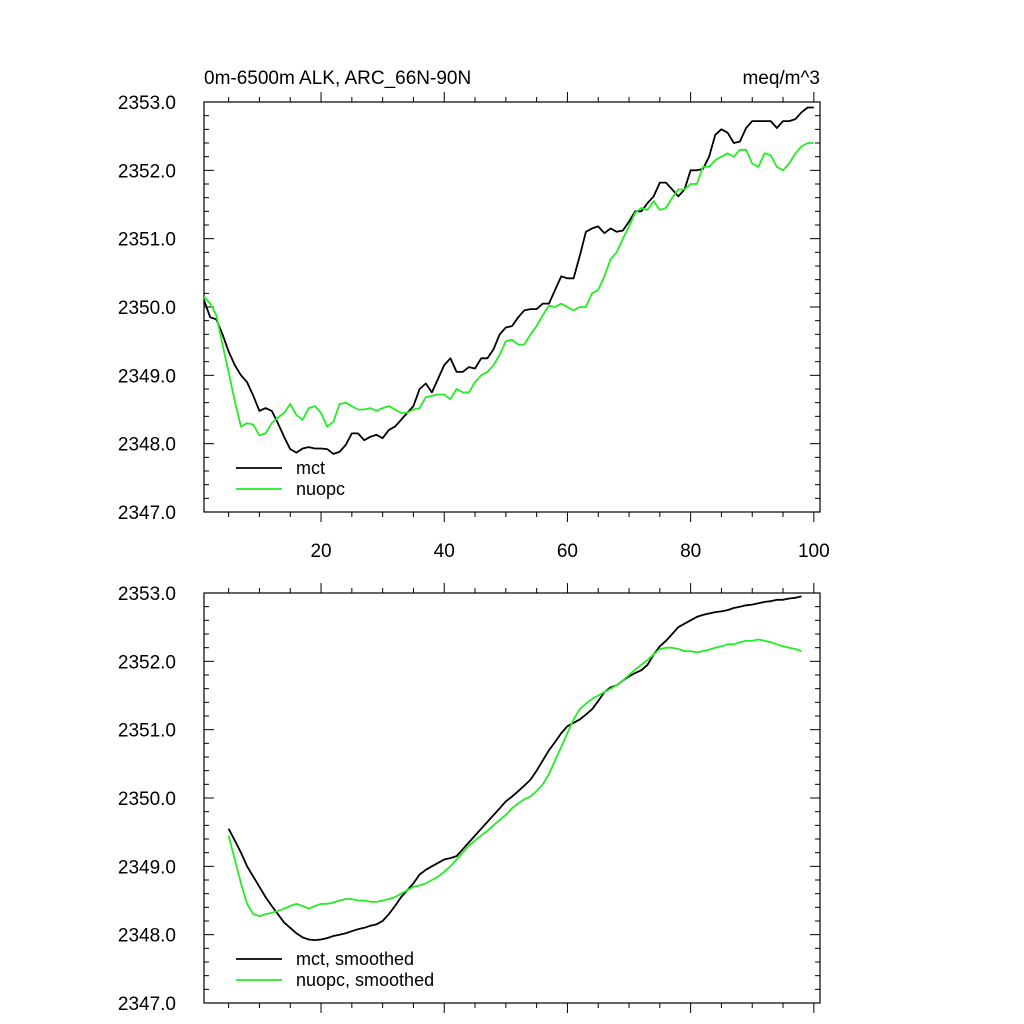 This screenshot has width=1024, height=1024. I want to click on units-label: meq/m^3, so click(781, 78).